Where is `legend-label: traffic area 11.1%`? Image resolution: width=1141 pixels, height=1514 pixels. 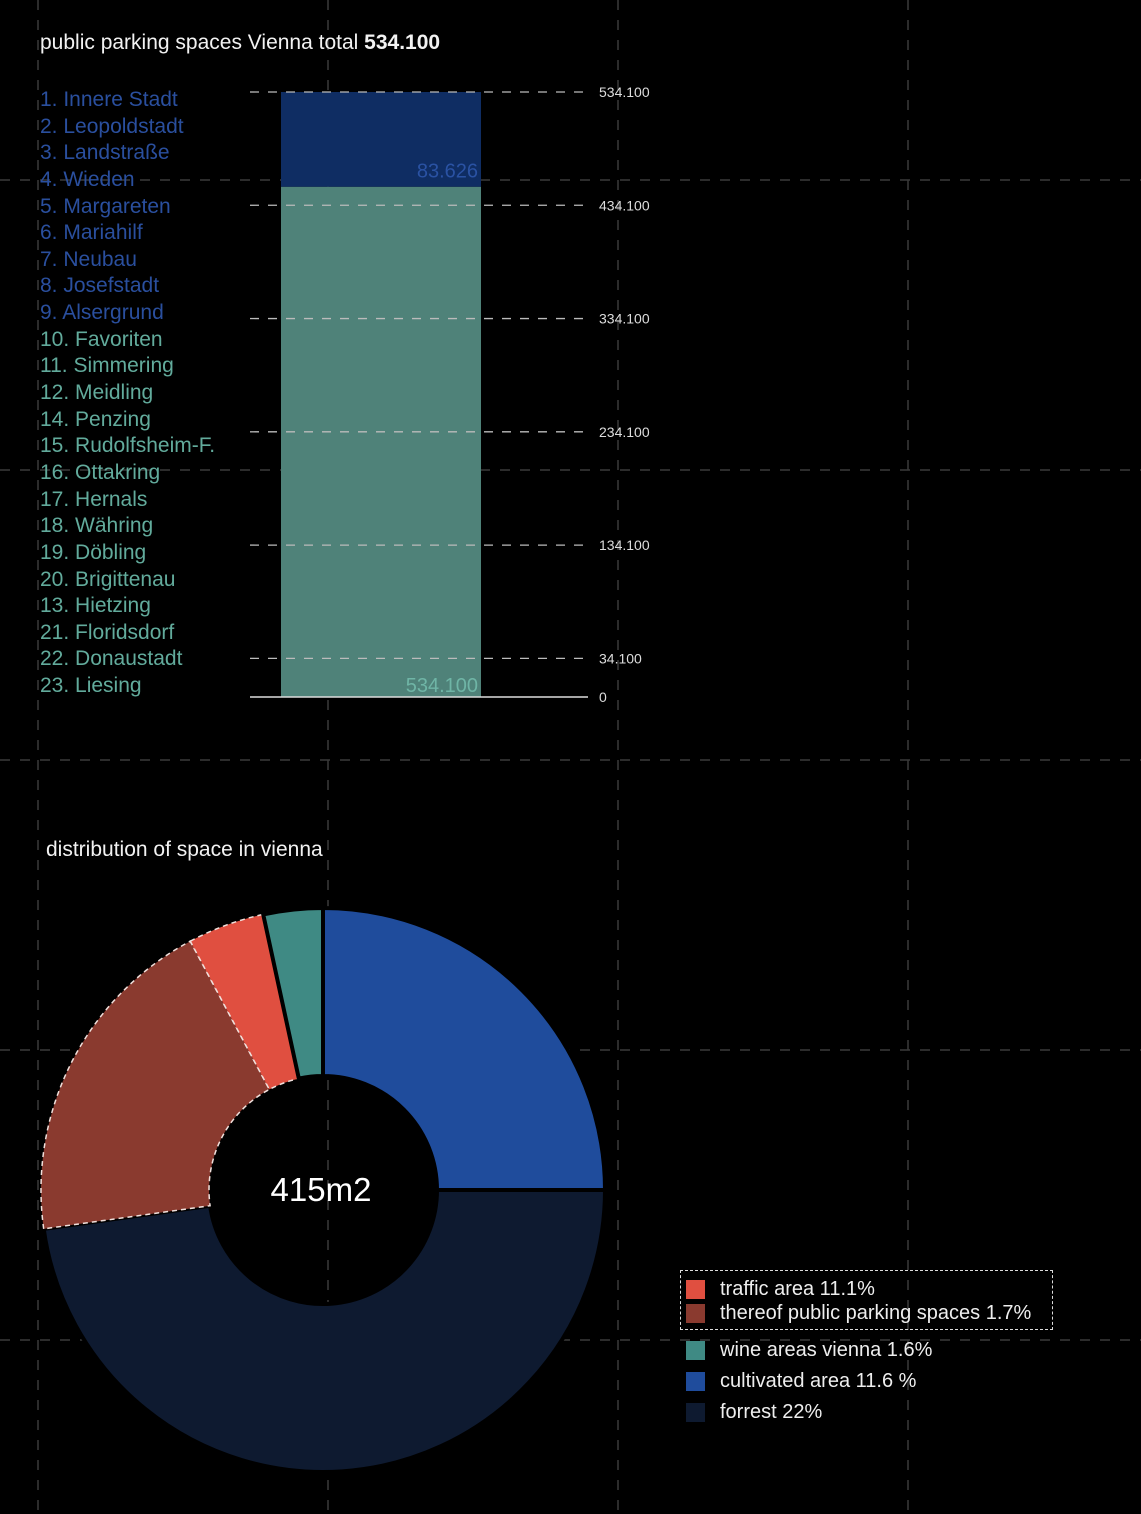
legend-label: traffic area 11.1% is located at coordinates (797, 1288).